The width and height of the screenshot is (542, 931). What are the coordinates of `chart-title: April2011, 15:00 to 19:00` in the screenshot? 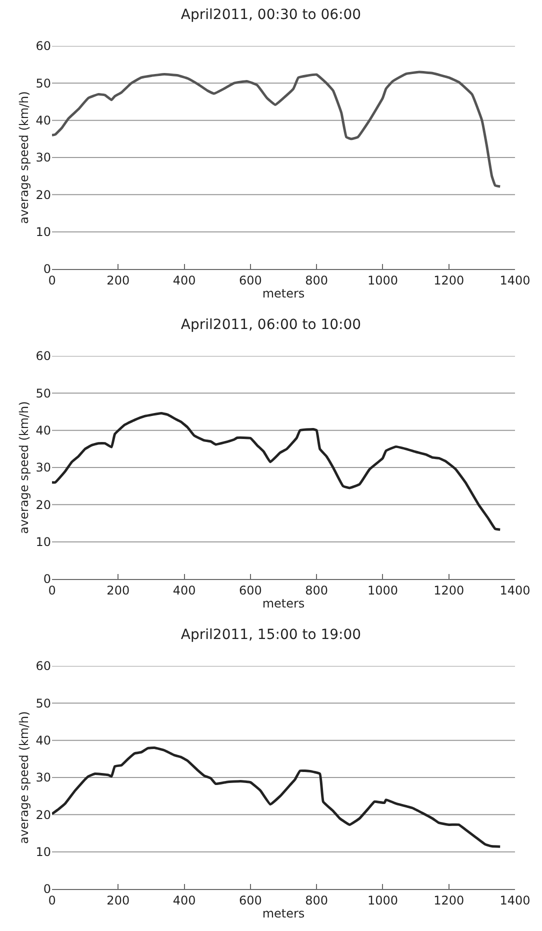 It's located at (271, 635).